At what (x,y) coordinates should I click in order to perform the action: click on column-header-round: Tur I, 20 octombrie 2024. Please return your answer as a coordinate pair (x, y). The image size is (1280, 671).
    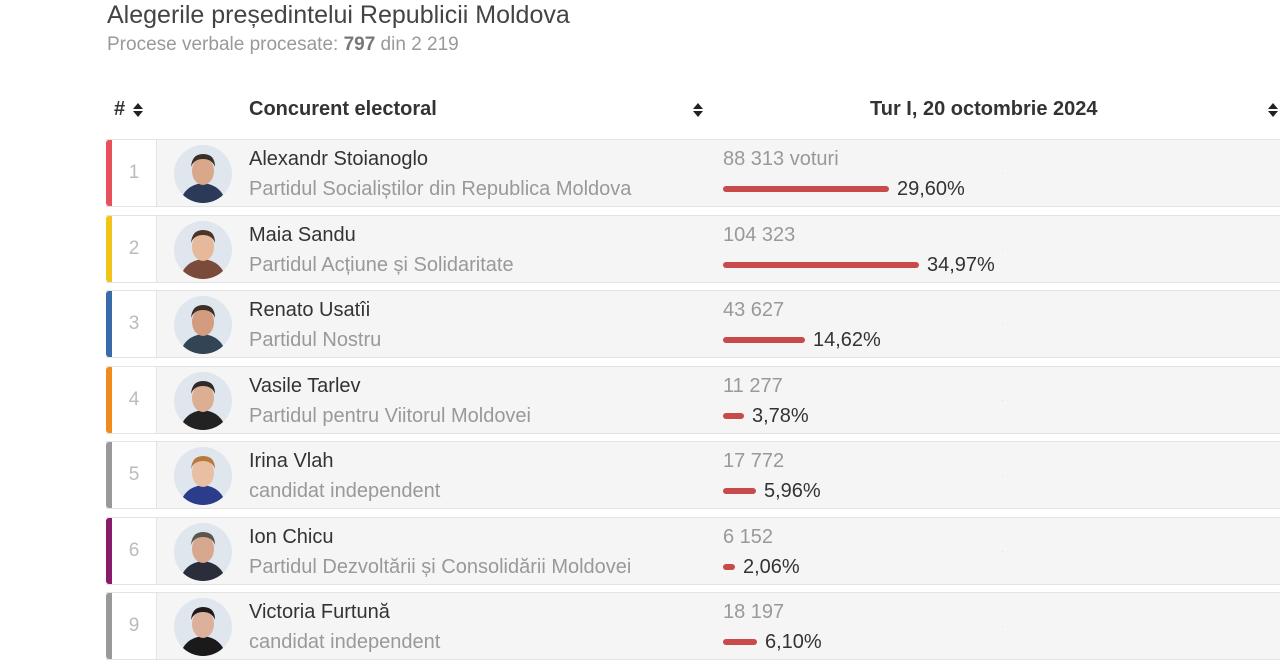
    Looking at the image, I should click on (984, 109).